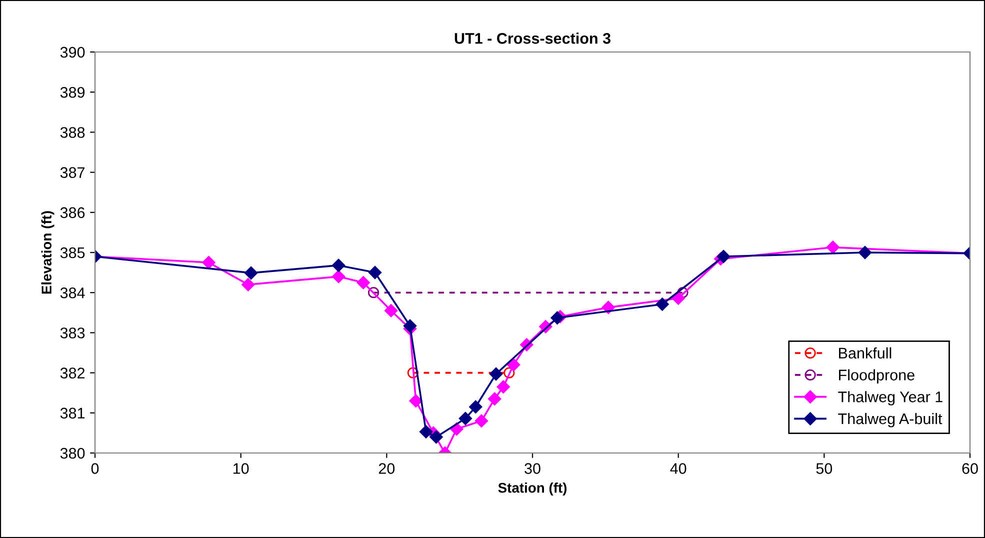 The image size is (985, 538). What do you see at coordinates (72, 373) in the screenshot?
I see `y-tick-label: 382` at bounding box center [72, 373].